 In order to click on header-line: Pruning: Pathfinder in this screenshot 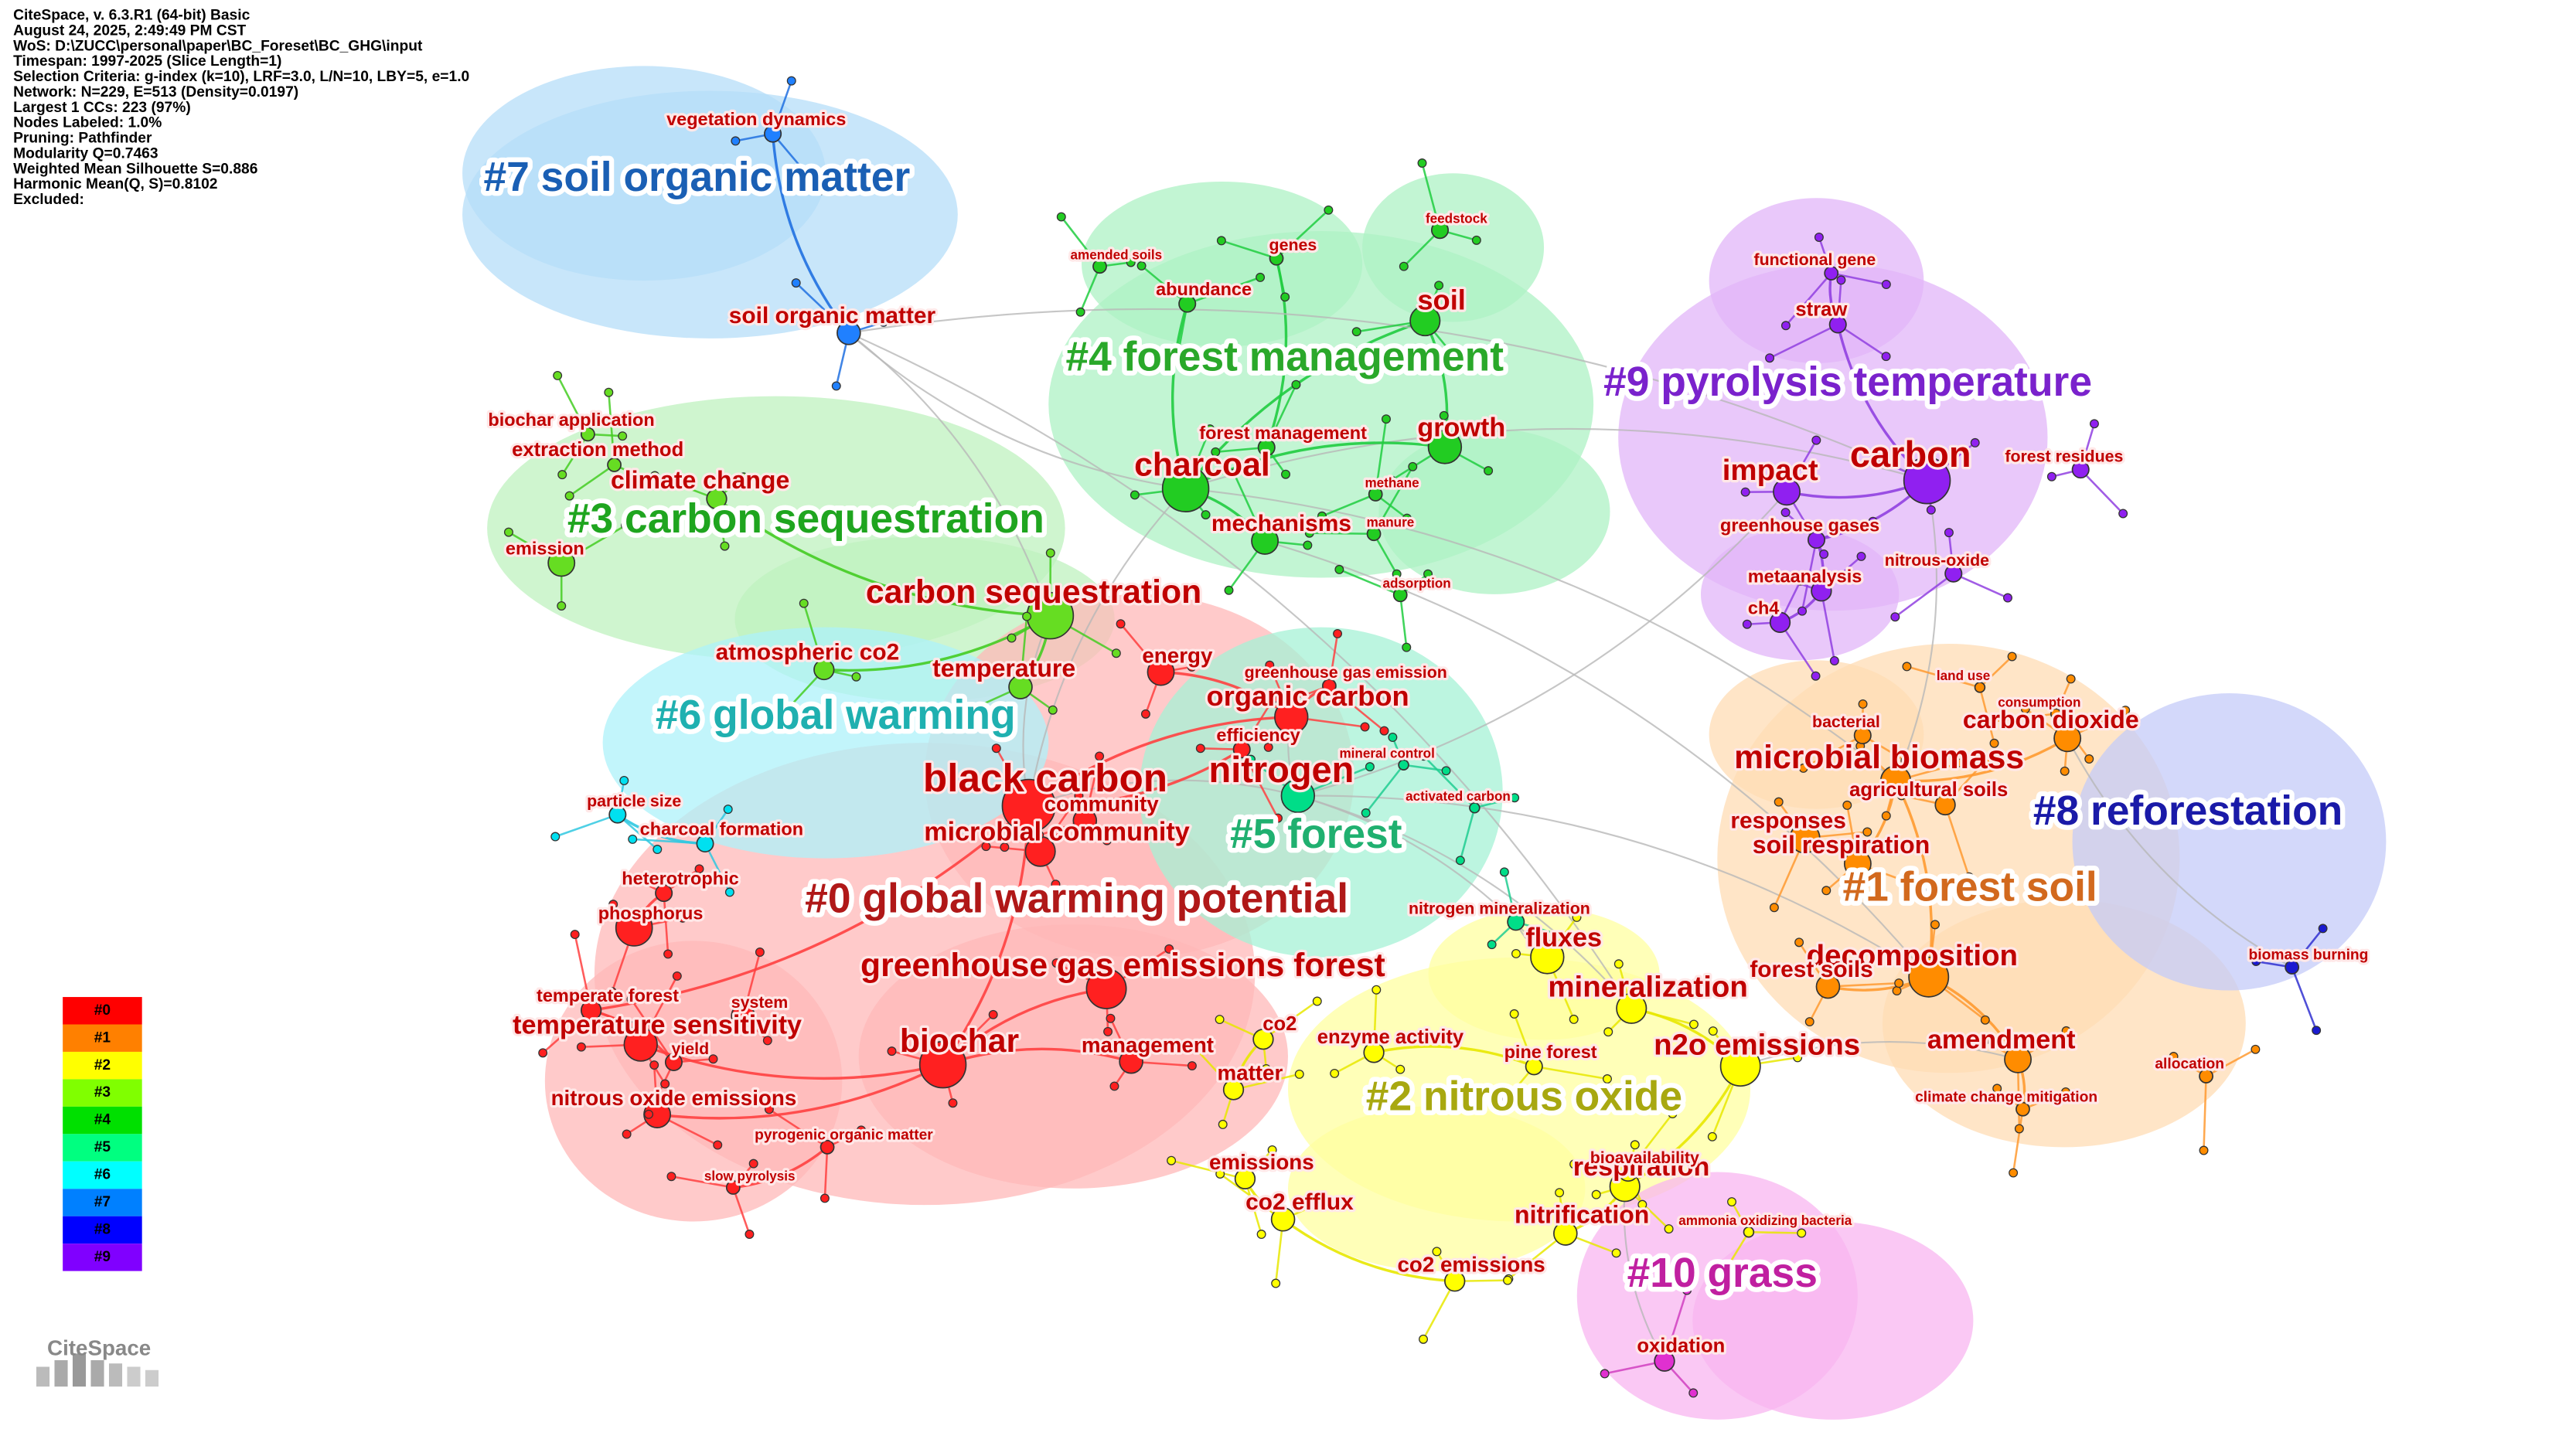, I will do `click(82, 139)`.